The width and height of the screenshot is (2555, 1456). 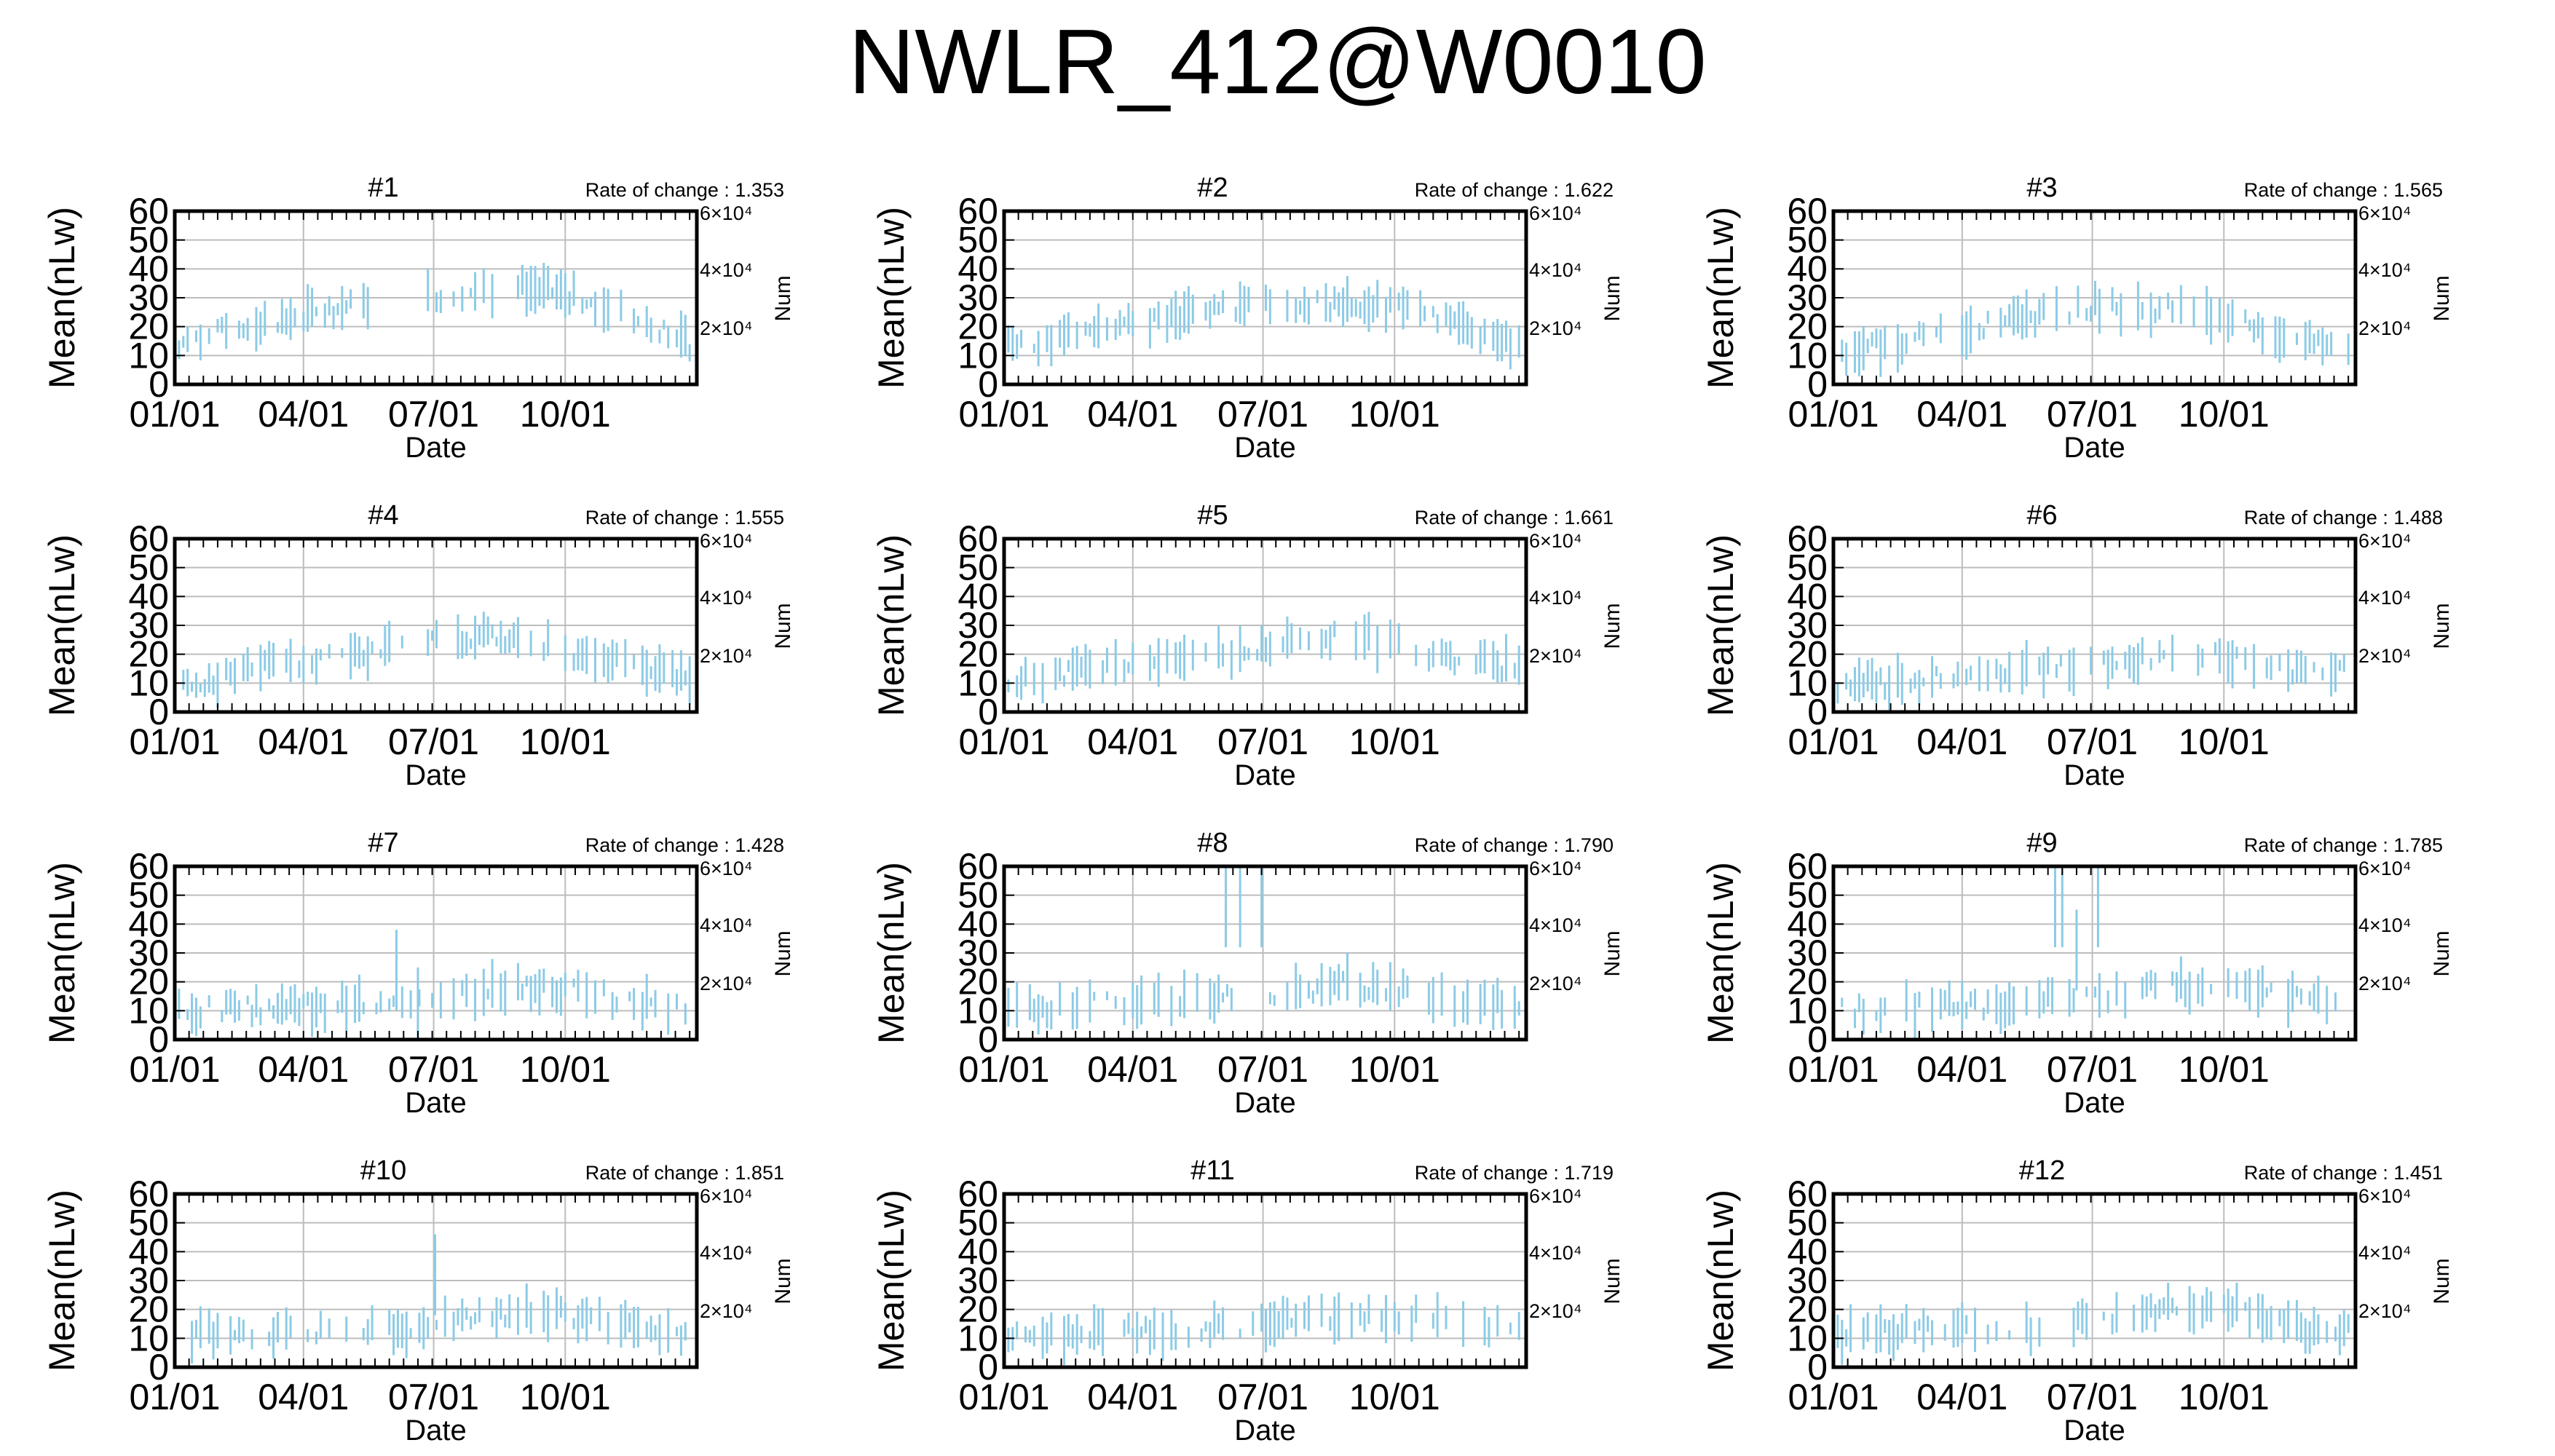 What do you see at coordinates (1514, 845) in the screenshot?
I see `rate-of-change: Rate of change : 1.790` at bounding box center [1514, 845].